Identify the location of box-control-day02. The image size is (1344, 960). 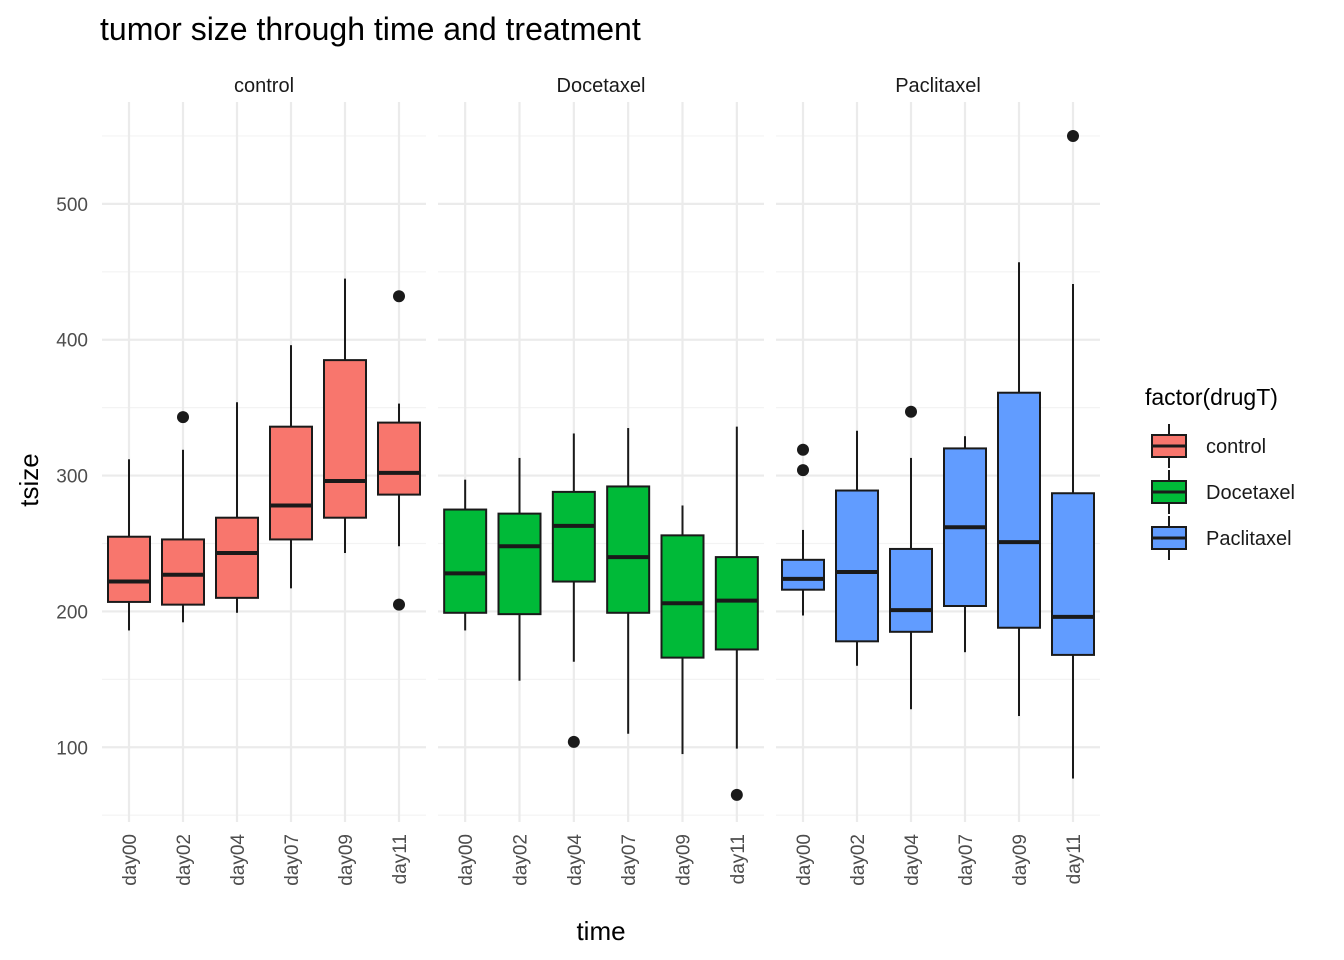
(183, 517).